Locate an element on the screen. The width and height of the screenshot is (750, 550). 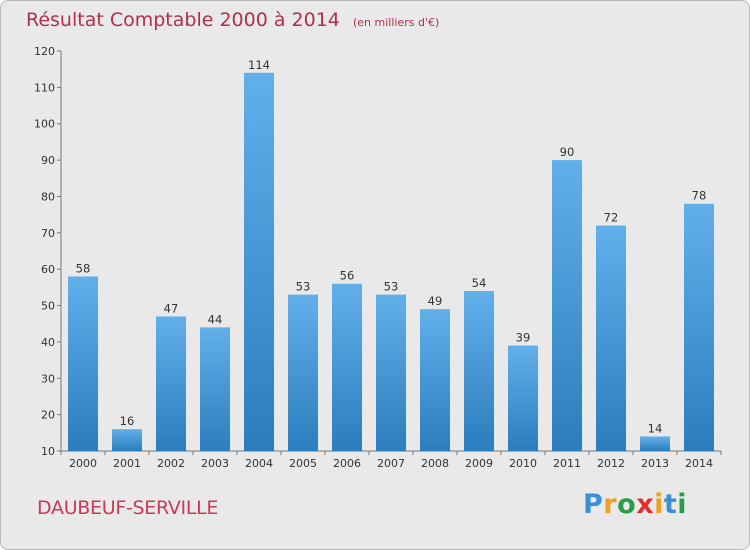
x-tick-label: 2014 is located at coordinates (699, 463).